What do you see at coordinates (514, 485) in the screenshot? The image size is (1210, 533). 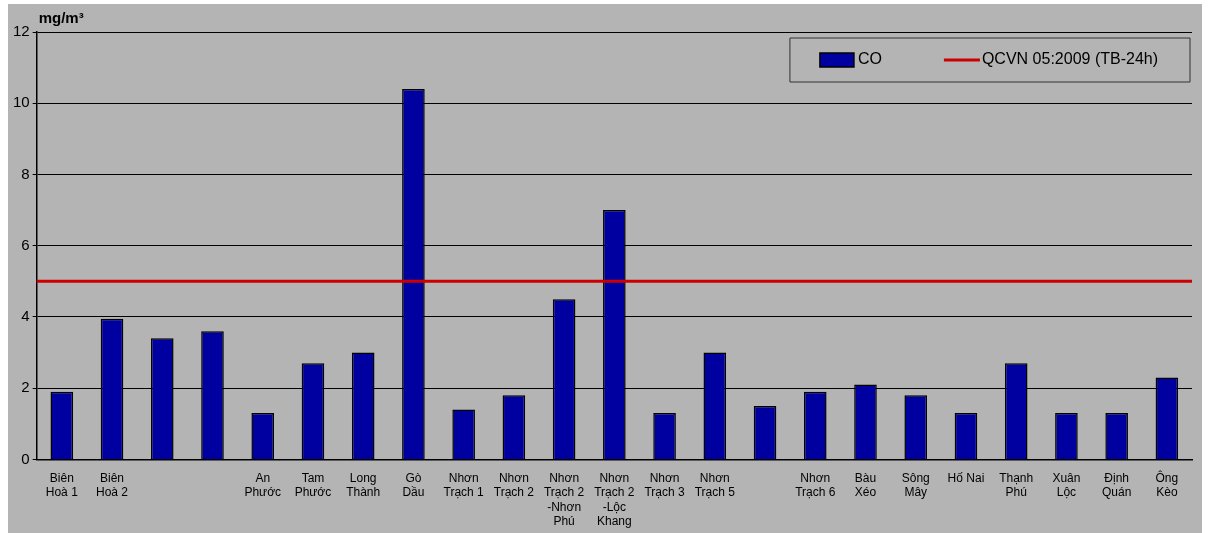 I see `x-tick-label: Nhơn Trạch 2` at bounding box center [514, 485].